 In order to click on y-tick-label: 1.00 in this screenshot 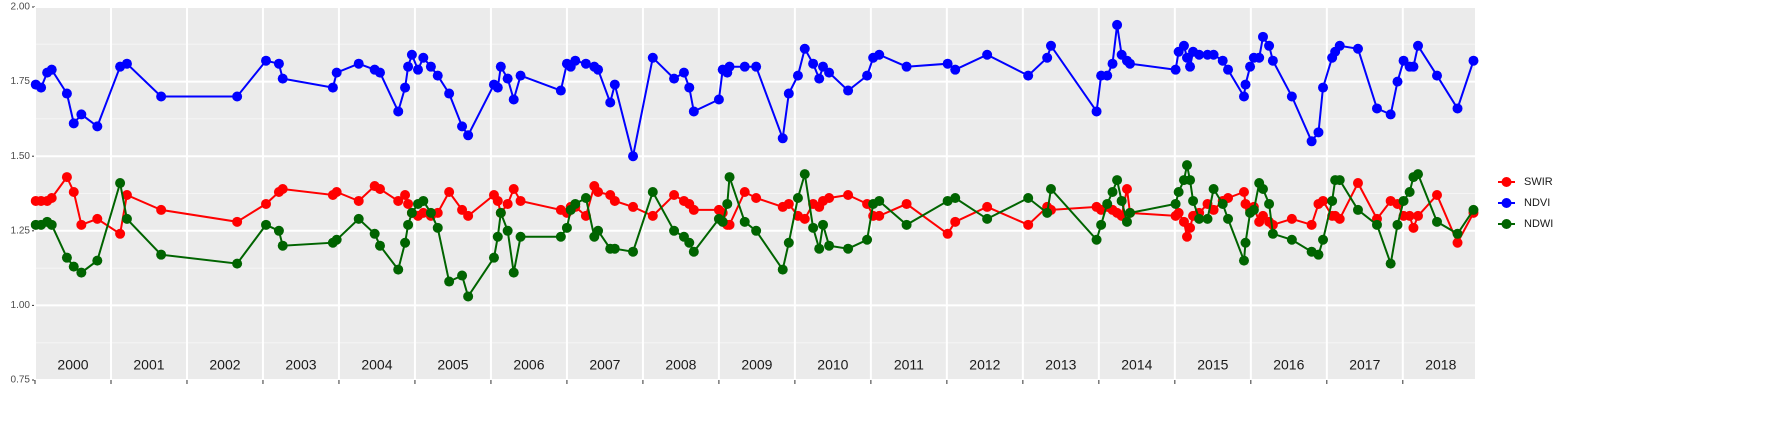, I will do `click(21, 305)`.